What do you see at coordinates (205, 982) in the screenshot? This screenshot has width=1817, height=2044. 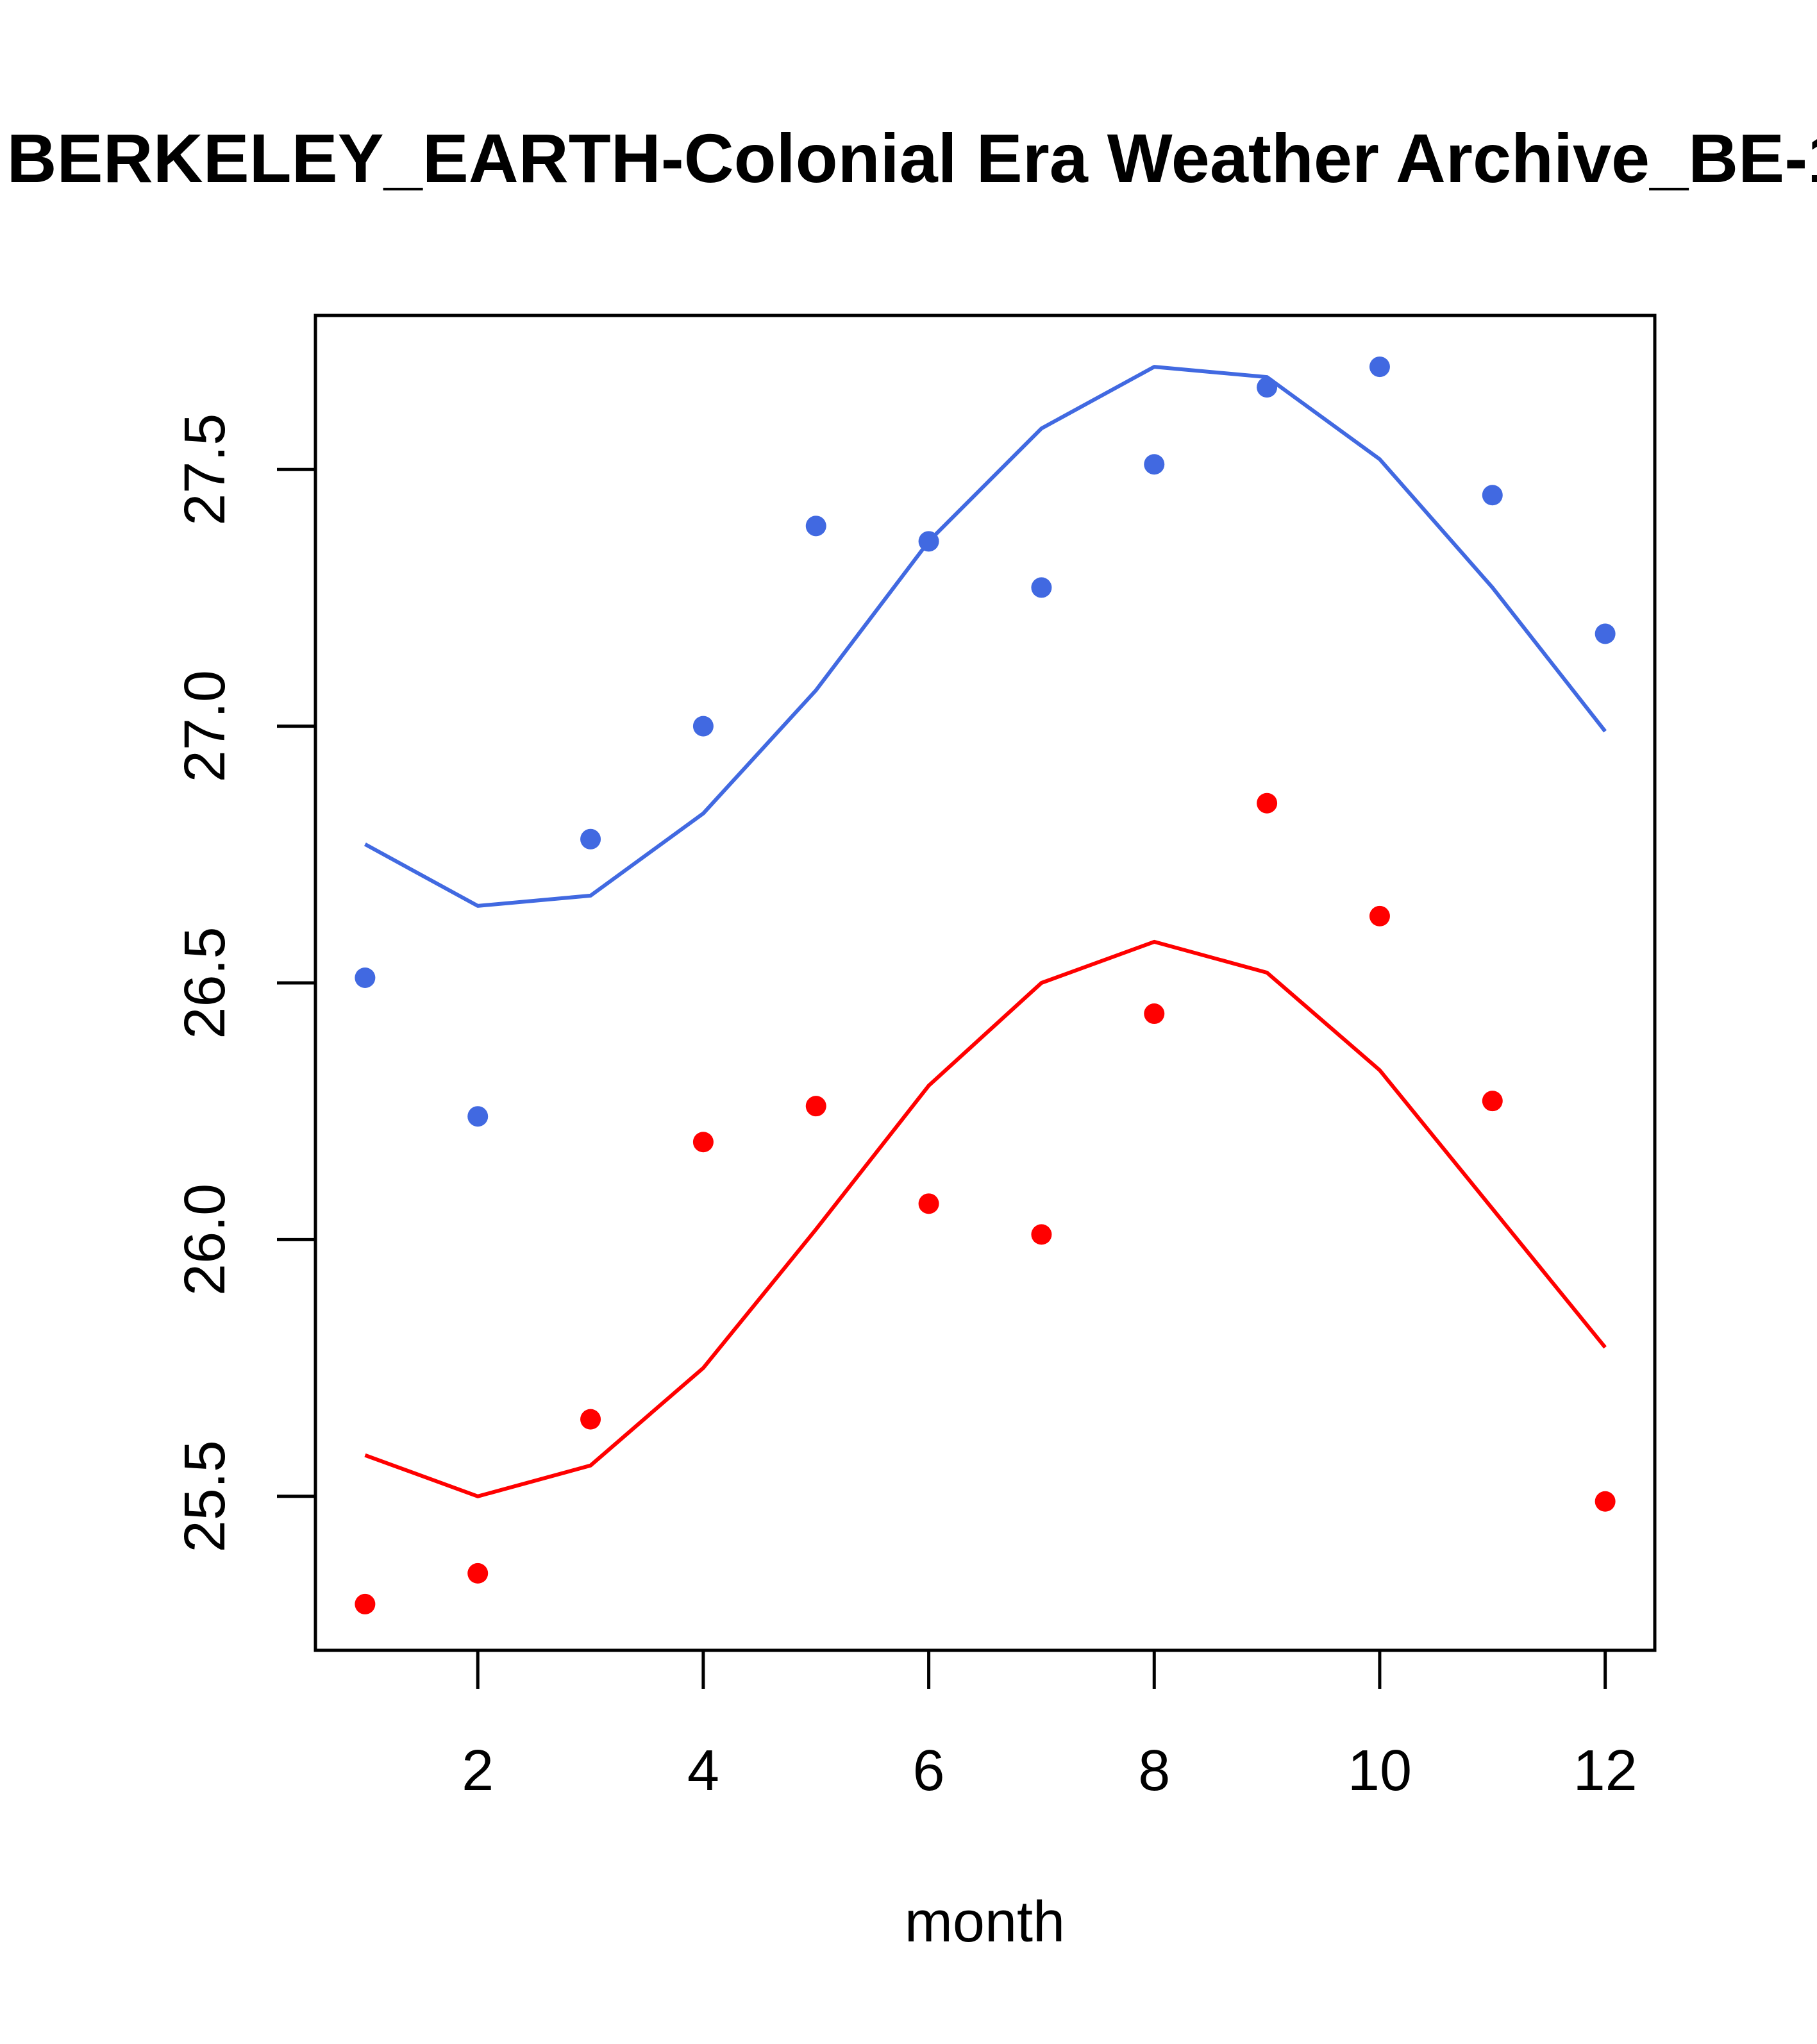 I see `y-tick-label: 26.5` at bounding box center [205, 982].